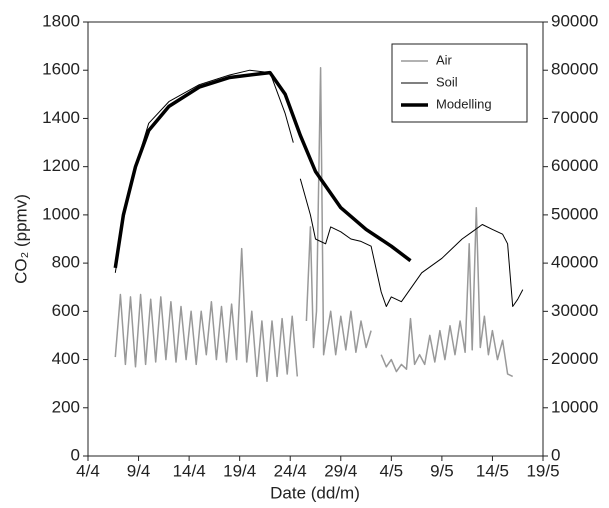  Describe the element at coordinates (574, 406) in the screenshot. I see `y2-tick-label: 10000` at that location.